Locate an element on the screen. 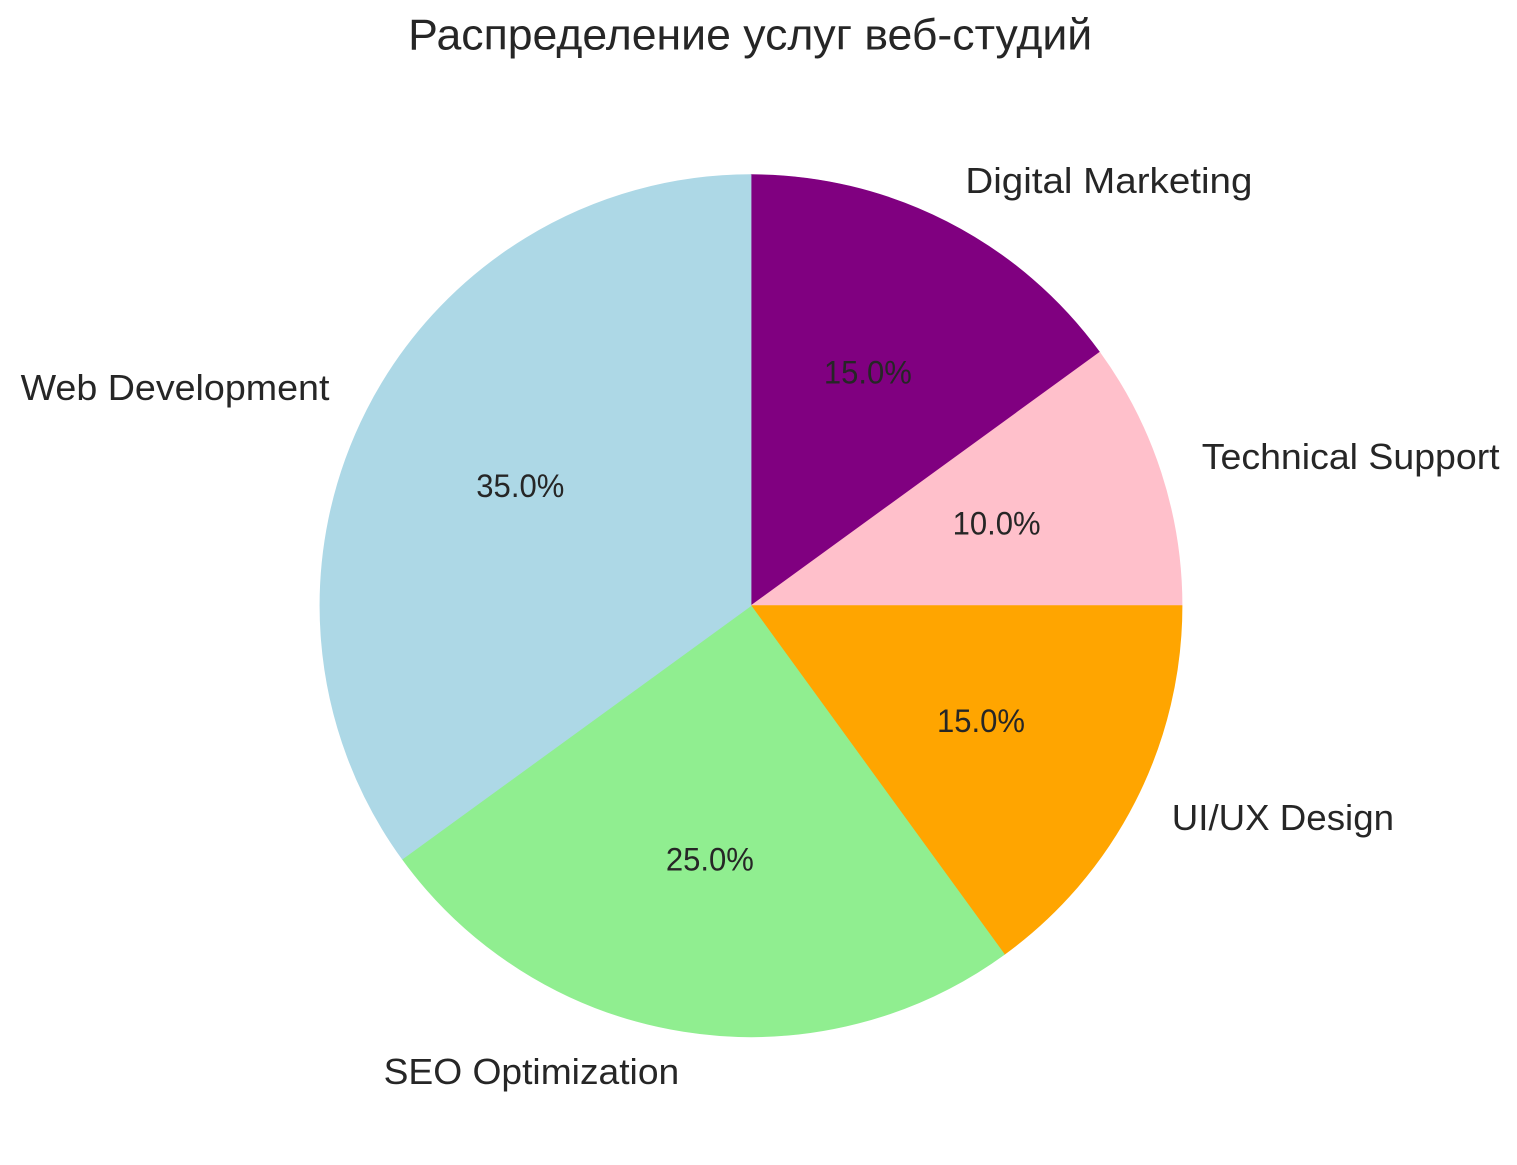 The height and width of the screenshot is (1165, 1517). svg-text: Technical Support is located at coordinates (1351, 457).